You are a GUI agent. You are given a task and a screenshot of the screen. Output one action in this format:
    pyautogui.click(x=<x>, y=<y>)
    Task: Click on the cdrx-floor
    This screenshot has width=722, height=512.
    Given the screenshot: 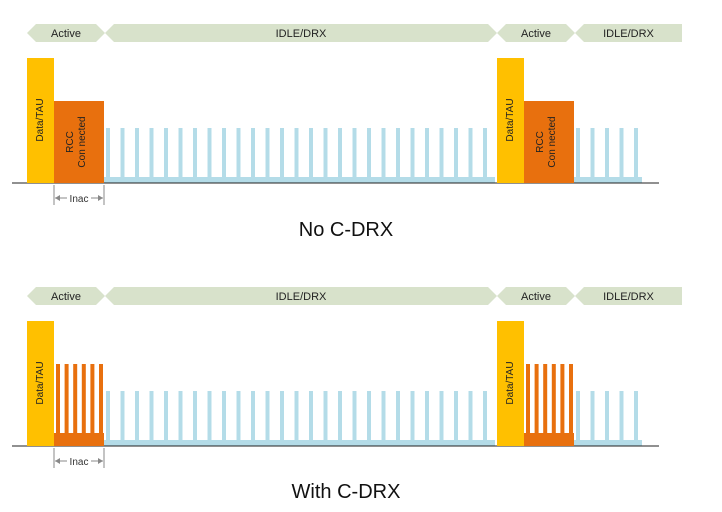 What is the action you would take?
    pyautogui.click(x=79, y=439)
    